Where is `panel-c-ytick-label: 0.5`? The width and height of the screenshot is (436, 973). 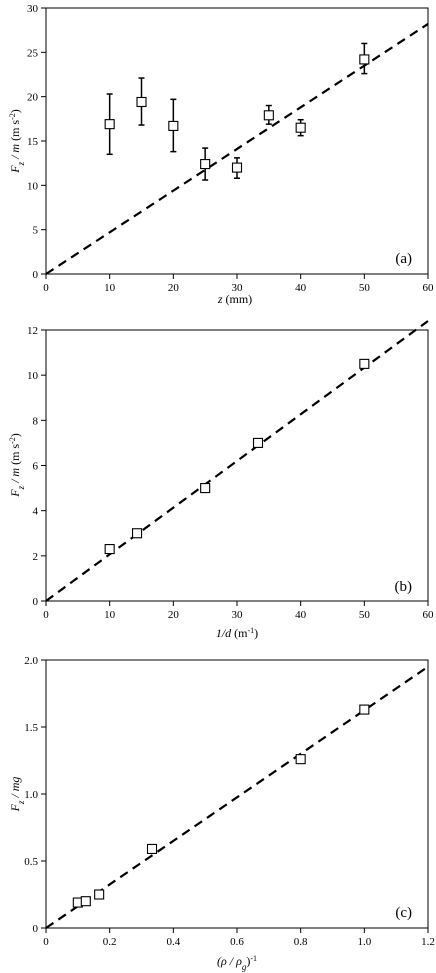
panel-c-ytick-label: 0.5 is located at coordinates (31, 862).